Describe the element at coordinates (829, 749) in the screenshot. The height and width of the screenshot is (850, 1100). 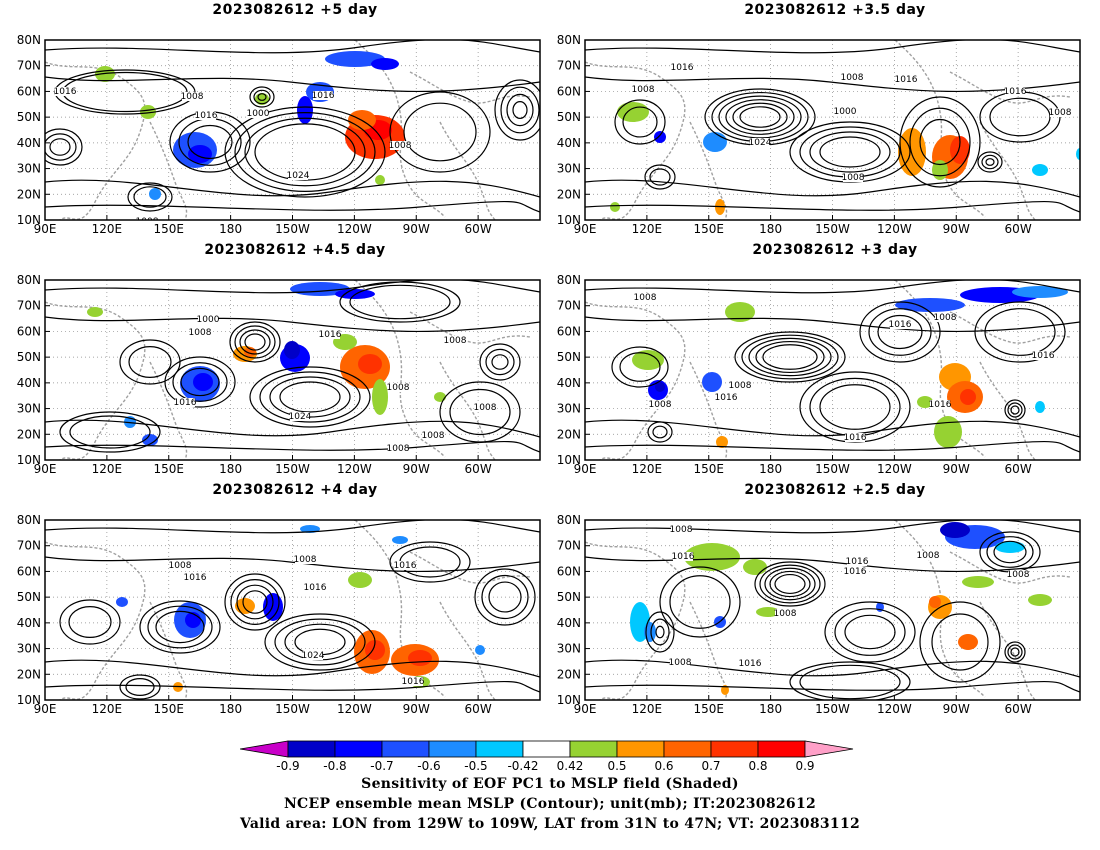
I see `colorbar-right-arrow` at that location.